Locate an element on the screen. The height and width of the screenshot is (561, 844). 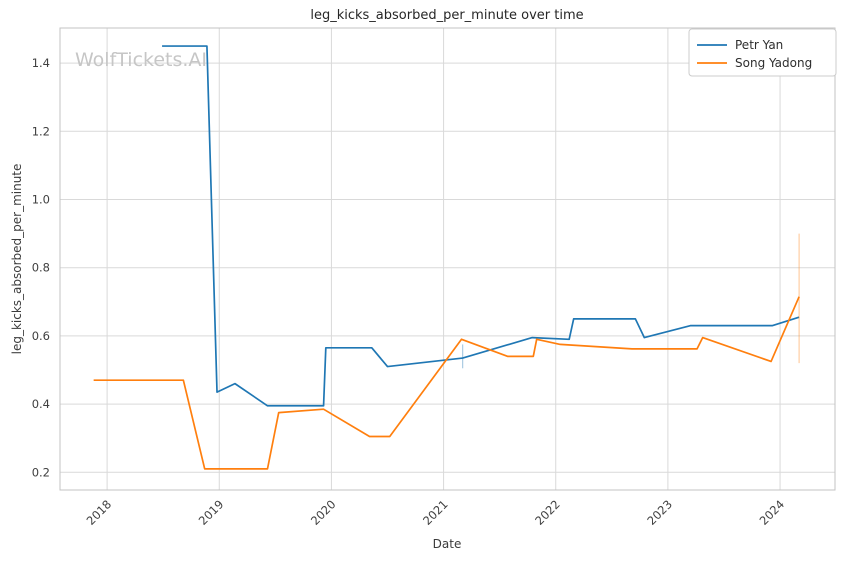
x-axis-label: Date is located at coordinates (447, 544).